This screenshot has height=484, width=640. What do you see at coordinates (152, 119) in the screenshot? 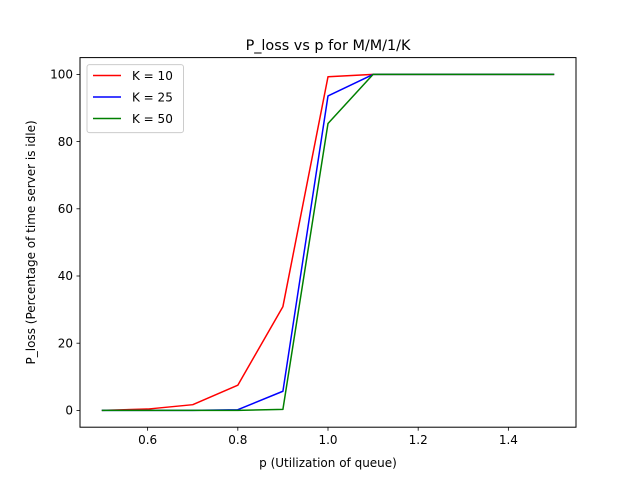
I see `legend-label: K = 50` at bounding box center [152, 119].